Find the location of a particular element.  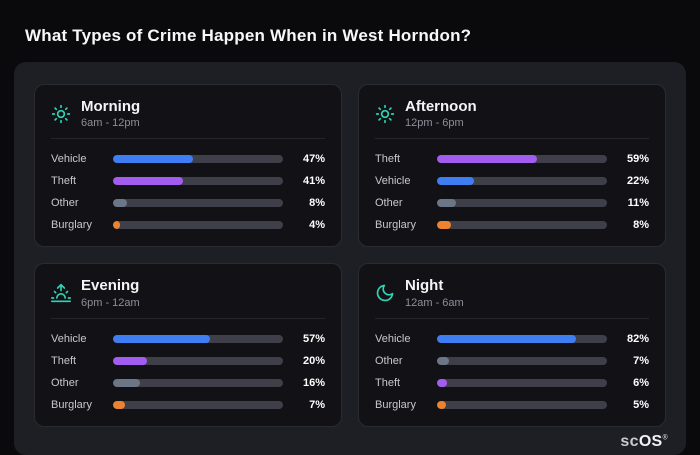

card-title: Afternoon is located at coordinates (441, 106).